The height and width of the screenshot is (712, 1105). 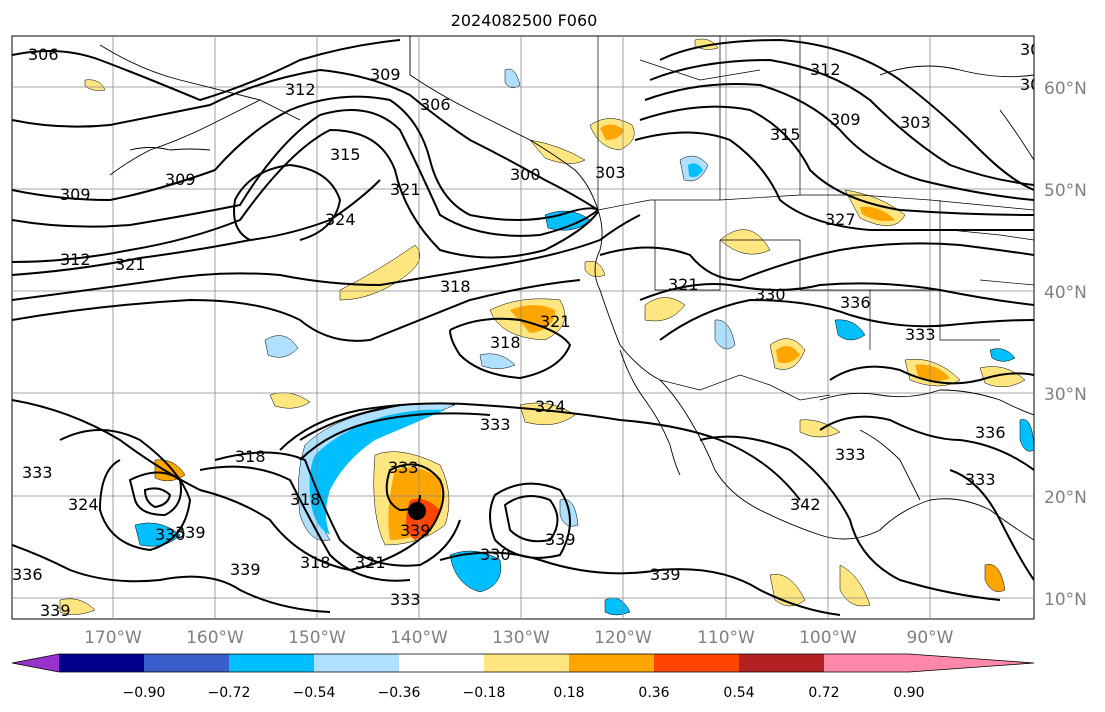 What do you see at coordinates (805, 504) in the screenshot?
I see `contour-label: 342` at bounding box center [805, 504].